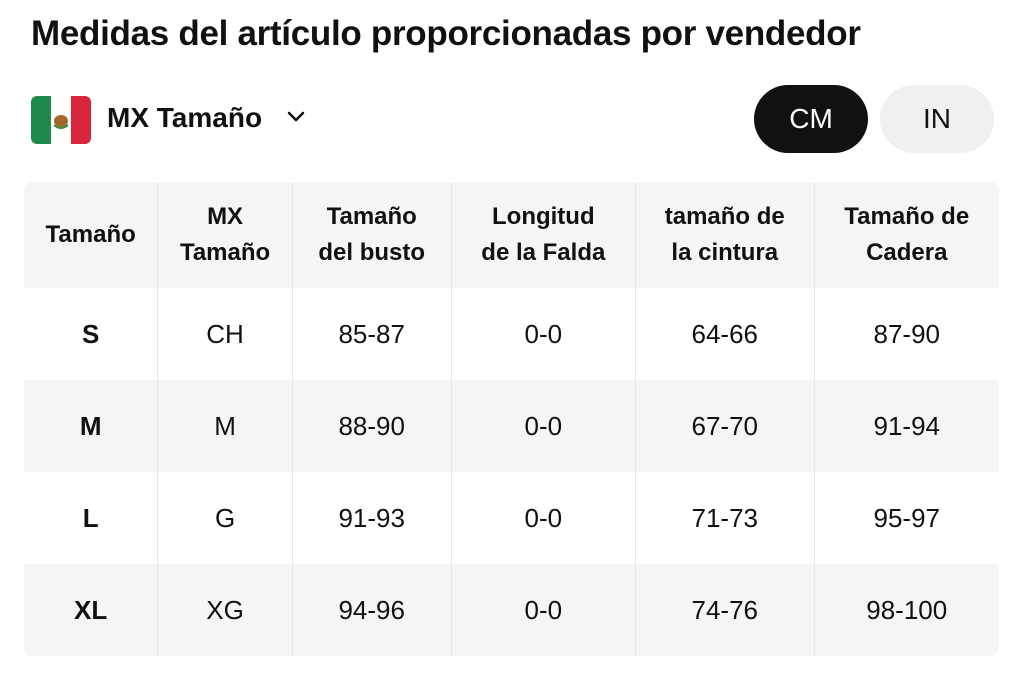 The image size is (1024, 683). I want to click on table-cell: XL, so click(91, 610).